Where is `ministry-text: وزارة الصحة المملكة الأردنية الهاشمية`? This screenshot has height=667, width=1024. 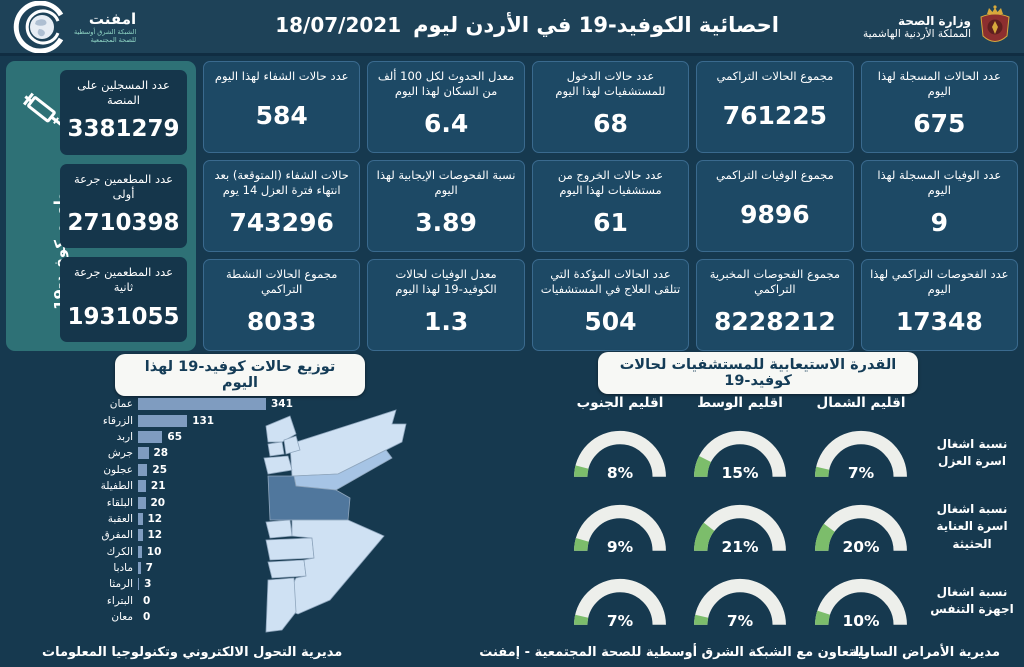 ministry-text: وزارة الصحة المملكة الأردنية الهاشمية is located at coordinates (917, 27).